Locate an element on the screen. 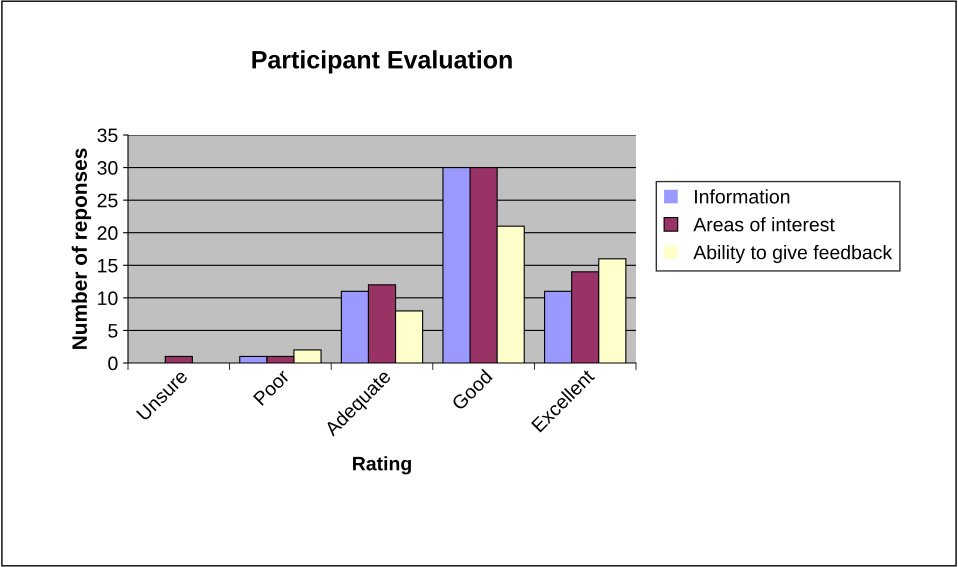 The height and width of the screenshot is (567, 958). x-axis-title: Rating is located at coordinates (382, 465).